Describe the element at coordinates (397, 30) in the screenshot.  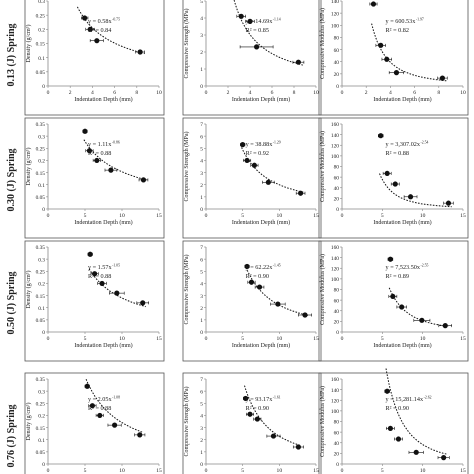
I see `r-squared: R² = 0.82` at that location.